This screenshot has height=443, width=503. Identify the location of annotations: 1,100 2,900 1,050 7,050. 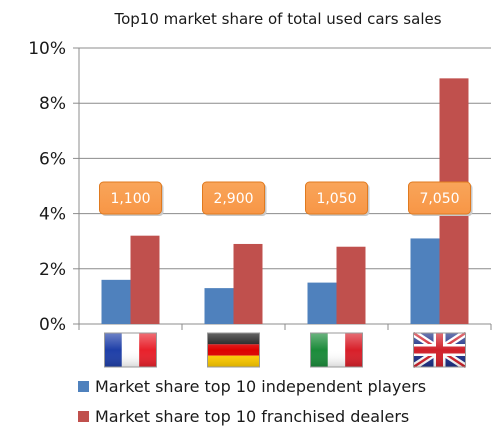
(286, 198).